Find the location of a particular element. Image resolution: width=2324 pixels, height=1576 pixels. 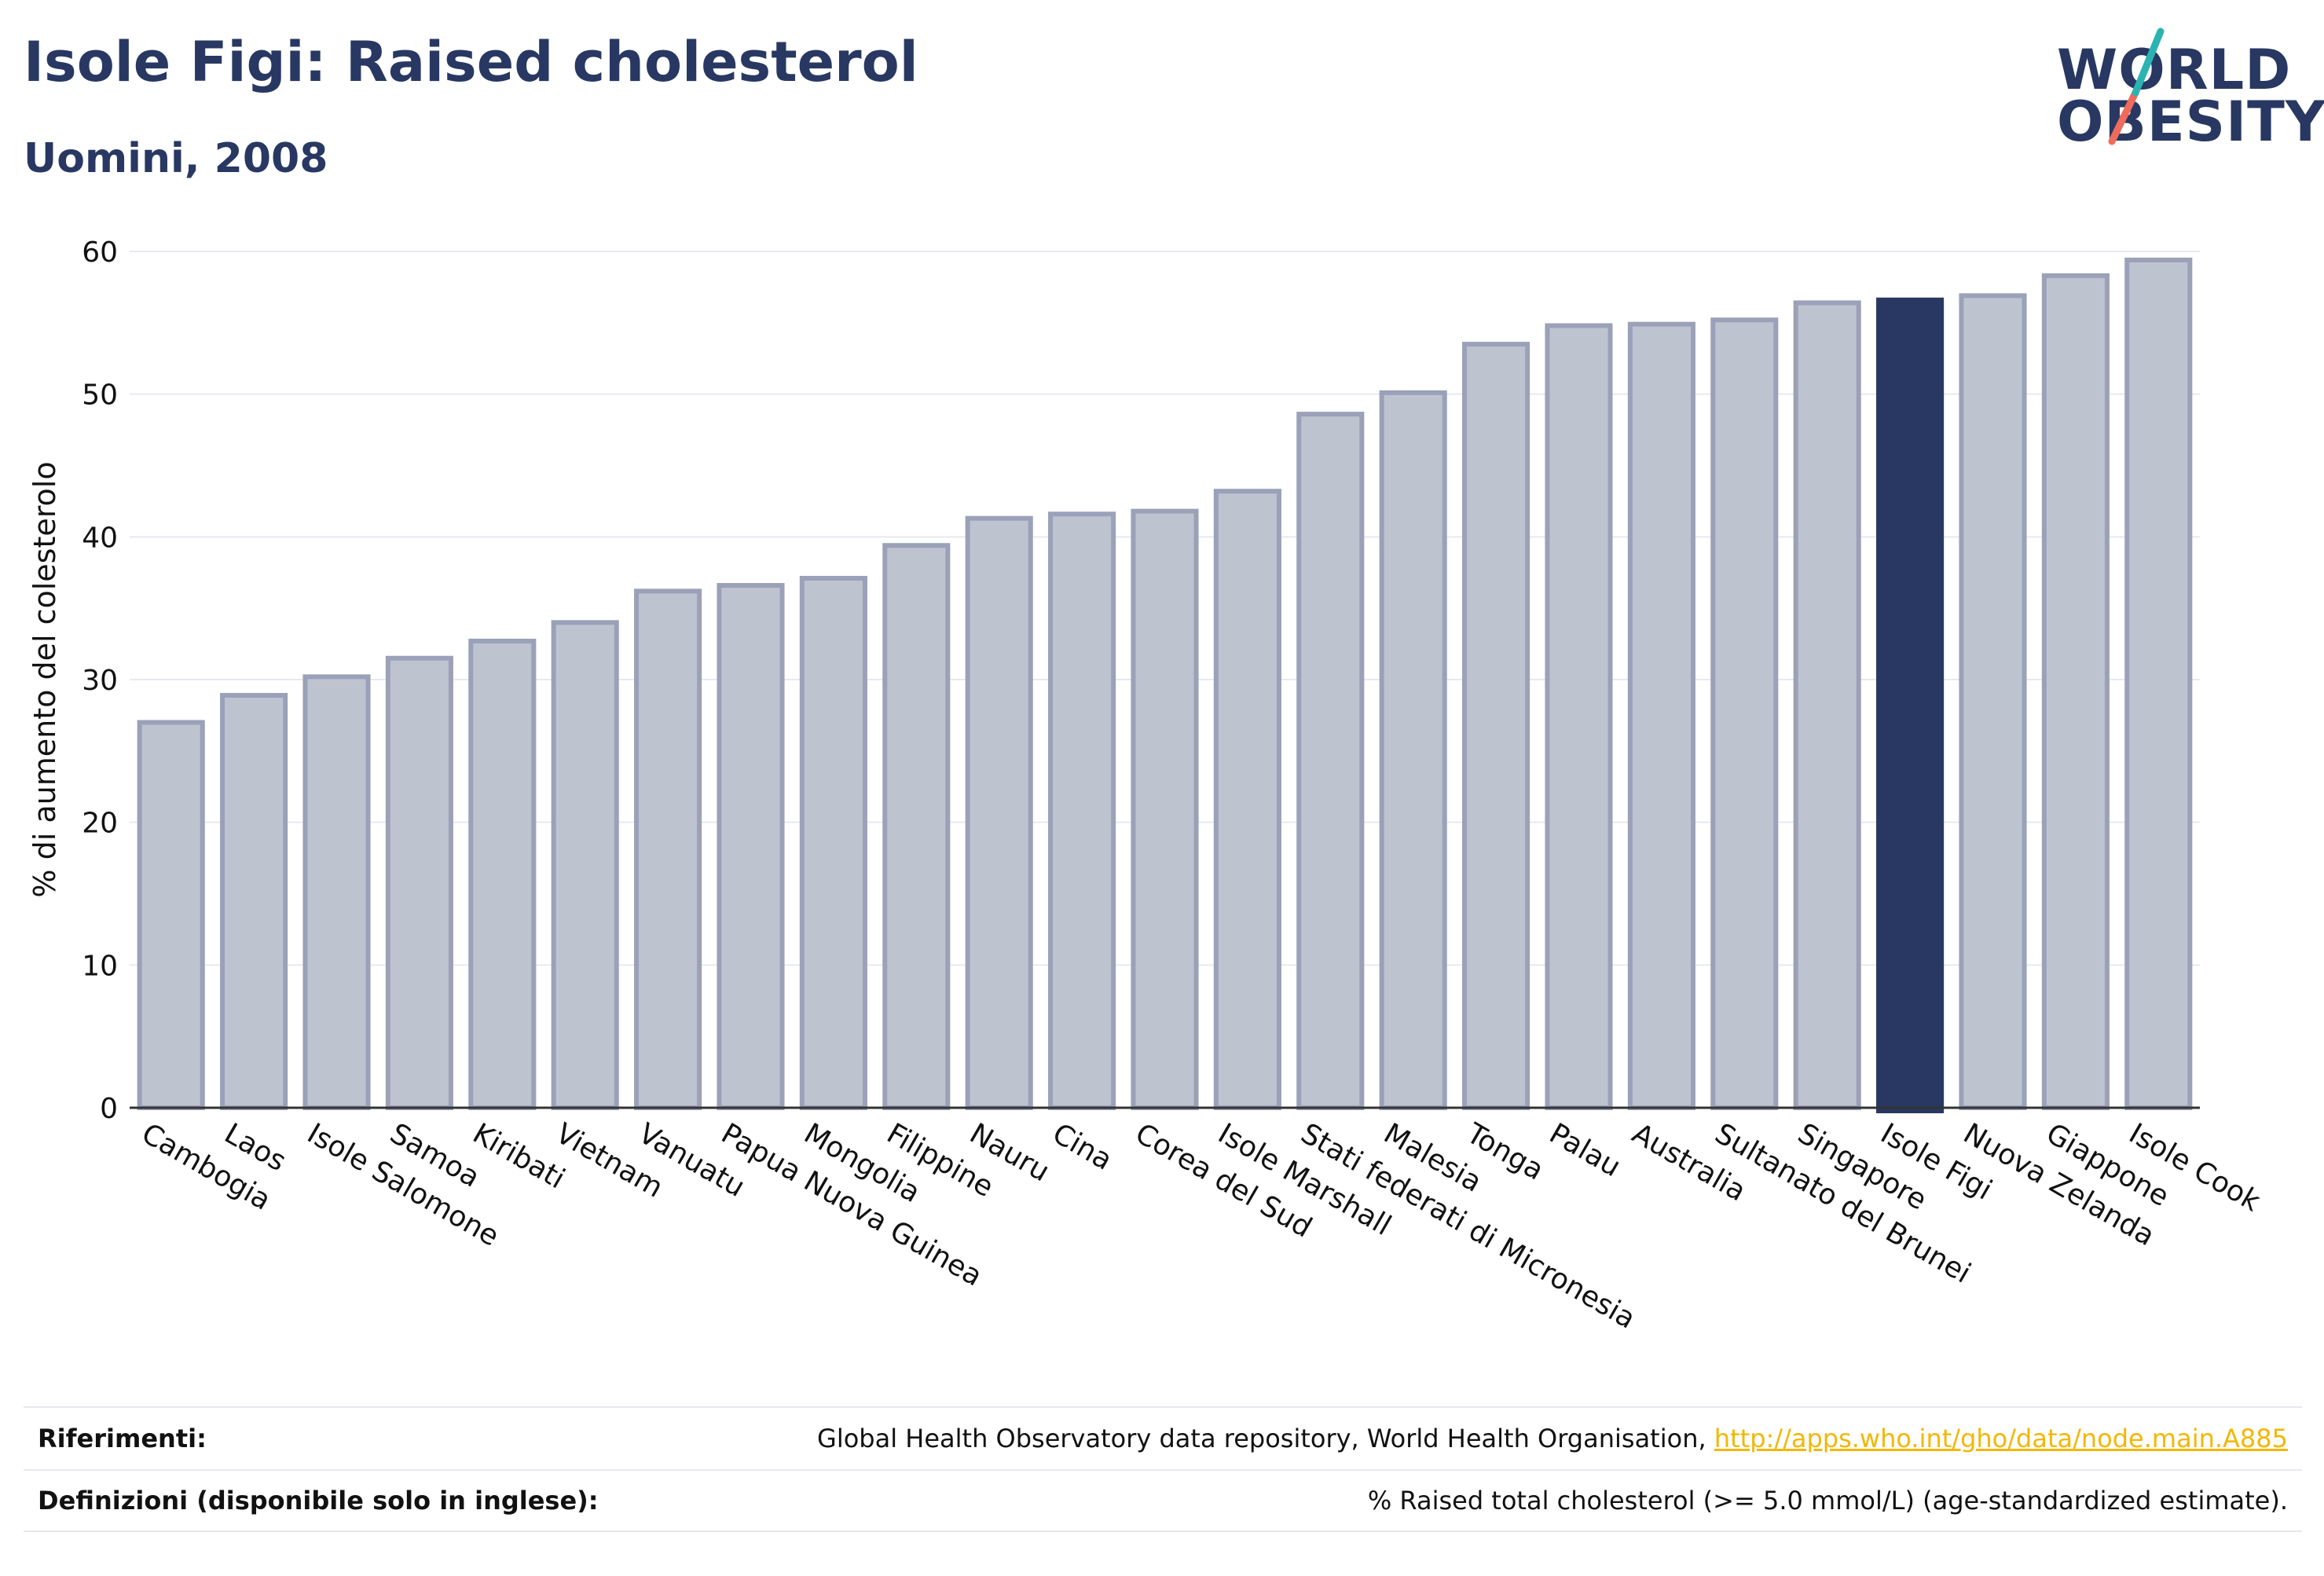

references-label: Riferimenti: is located at coordinates (122, 1438).